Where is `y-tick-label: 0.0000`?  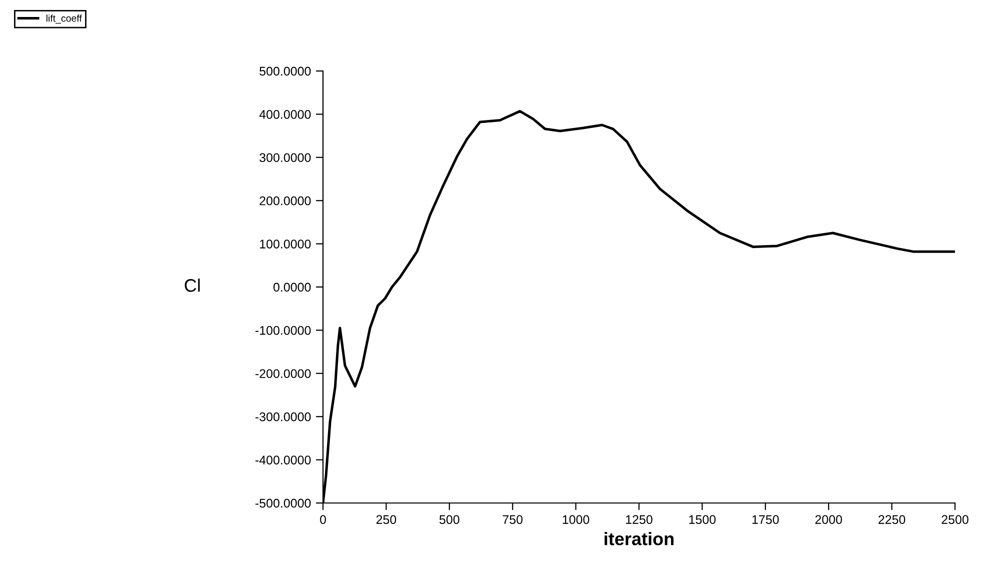
y-tick-label: 0.0000 is located at coordinates (292, 287).